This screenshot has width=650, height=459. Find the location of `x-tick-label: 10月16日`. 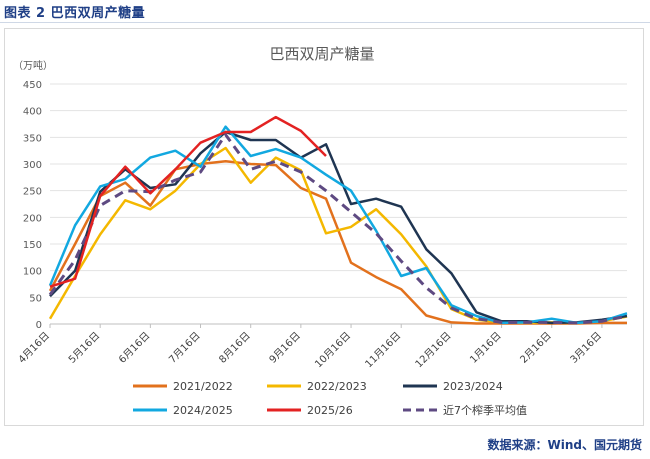

x-tick-label: 10月16日 is located at coordinates (333, 350).